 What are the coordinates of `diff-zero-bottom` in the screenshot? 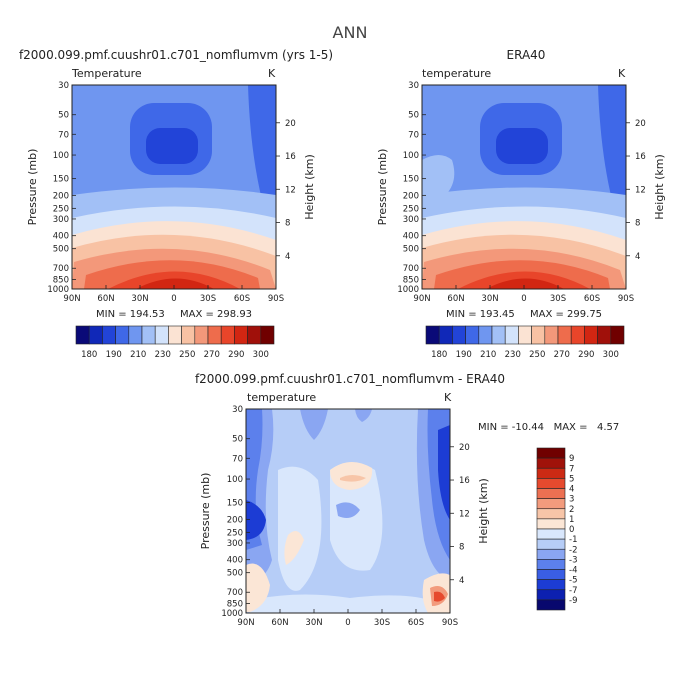 It's located at (340, 603).